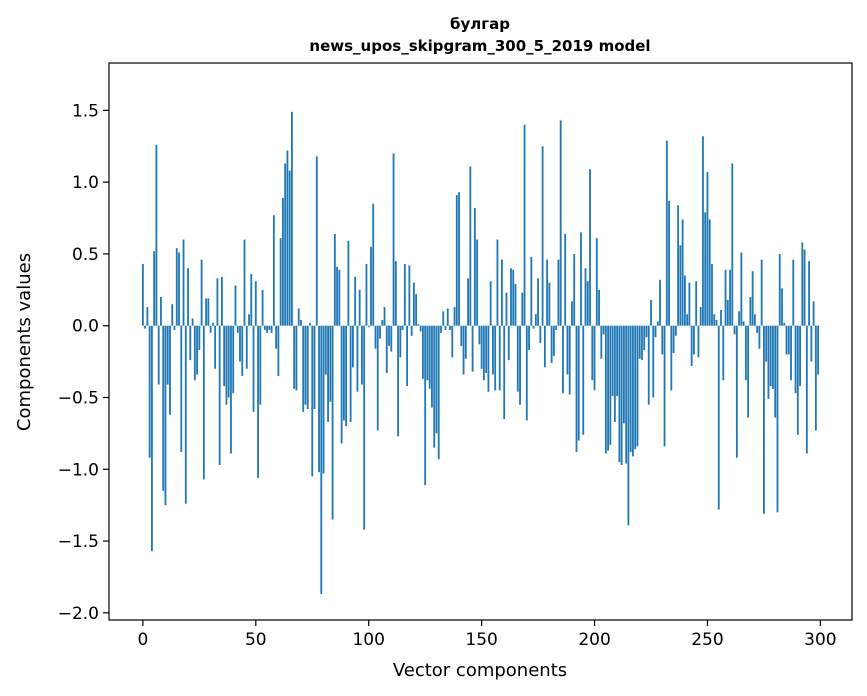  What do you see at coordinates (78, 470) in the screenshot?
I see `y-tick-label: −1.0` at bounding box center [78, 470].